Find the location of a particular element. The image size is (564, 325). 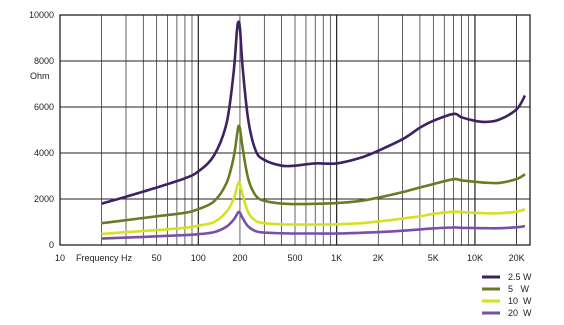

legend-label: 5 W is located at coordinates (519, 289).